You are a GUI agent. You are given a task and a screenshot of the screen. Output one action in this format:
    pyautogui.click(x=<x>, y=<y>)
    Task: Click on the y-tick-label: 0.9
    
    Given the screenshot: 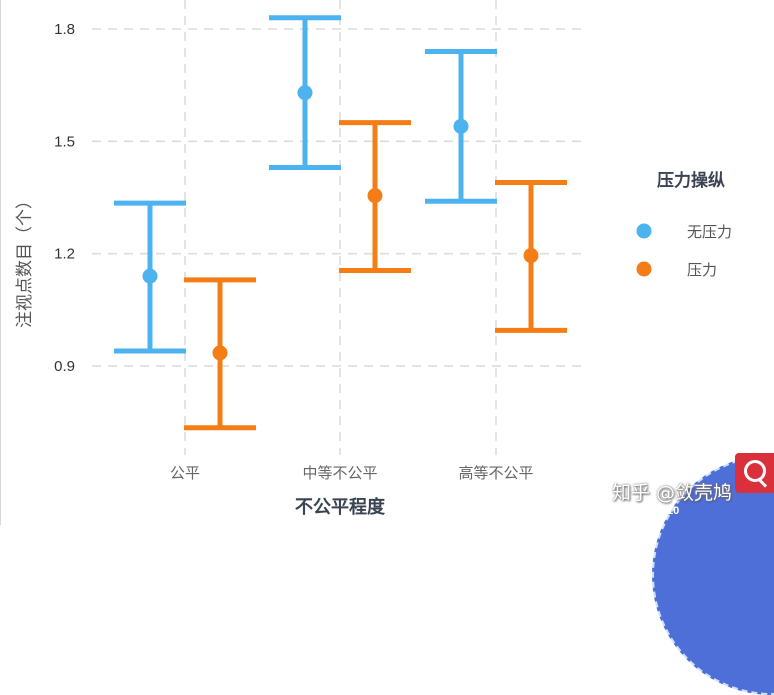 What is the action you would take?
    pyautogui.click(x=64, y=366)
    